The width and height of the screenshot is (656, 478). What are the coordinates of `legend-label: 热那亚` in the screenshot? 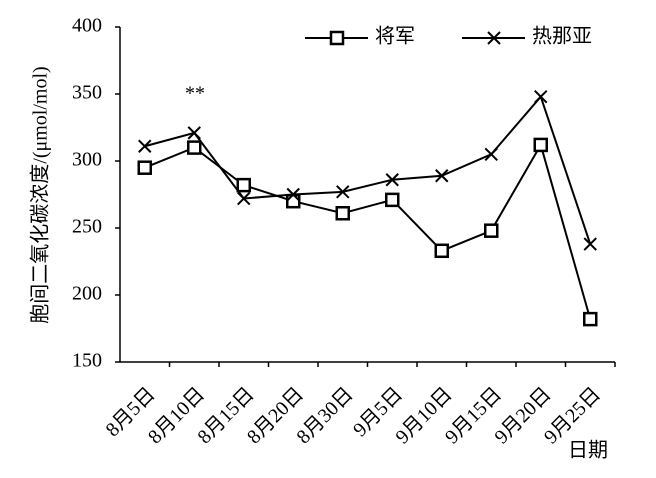 It's located at (562, 36).